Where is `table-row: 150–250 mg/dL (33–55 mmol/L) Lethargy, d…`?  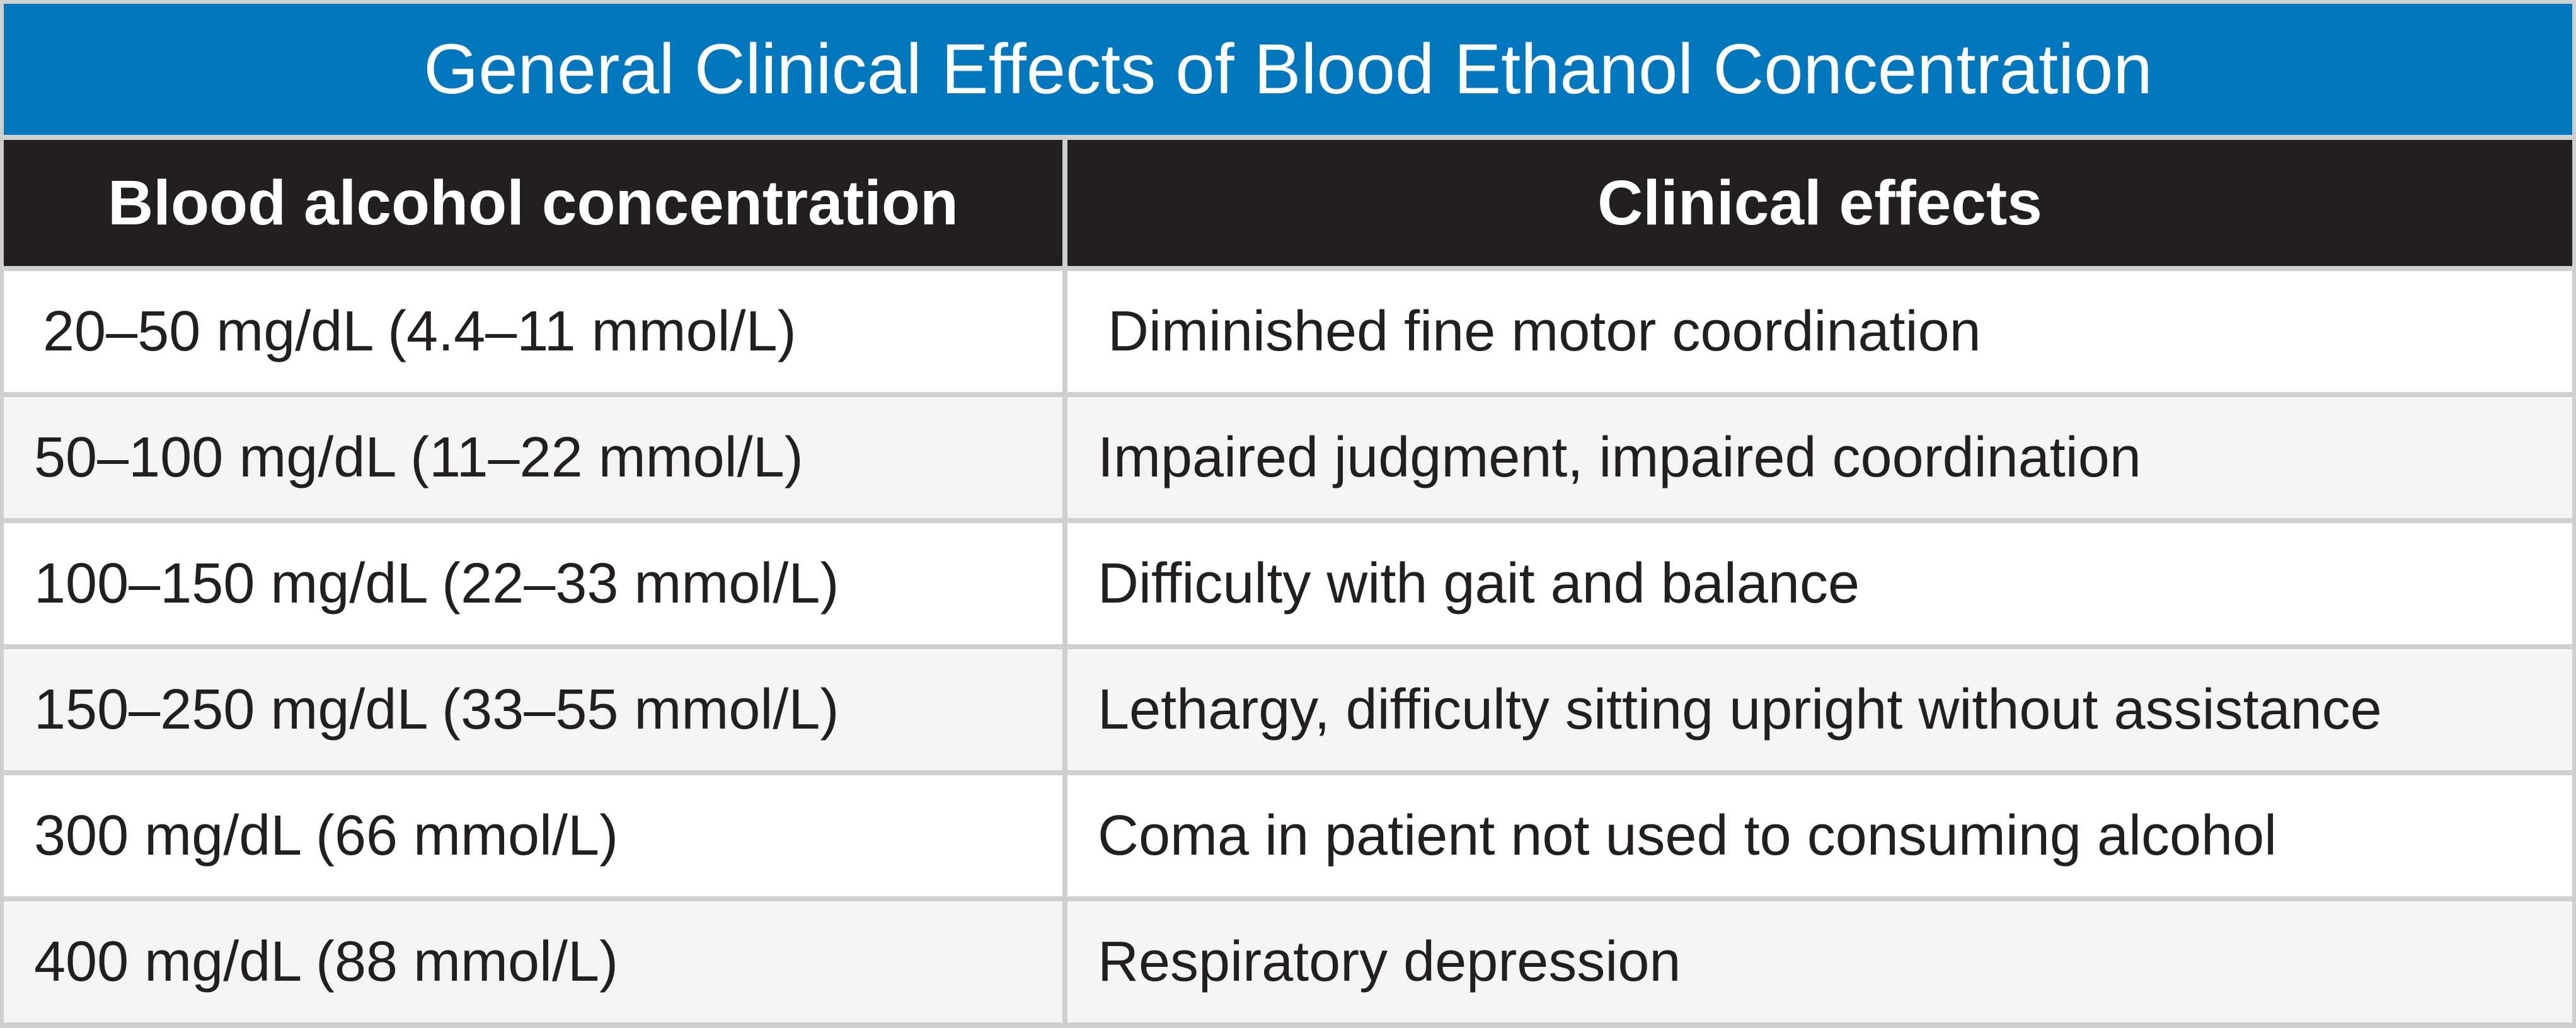
table-row: 150–250 mg/dL (33–55 mmol/L) Lethargy, d… is located at coordinates (1288, 709).